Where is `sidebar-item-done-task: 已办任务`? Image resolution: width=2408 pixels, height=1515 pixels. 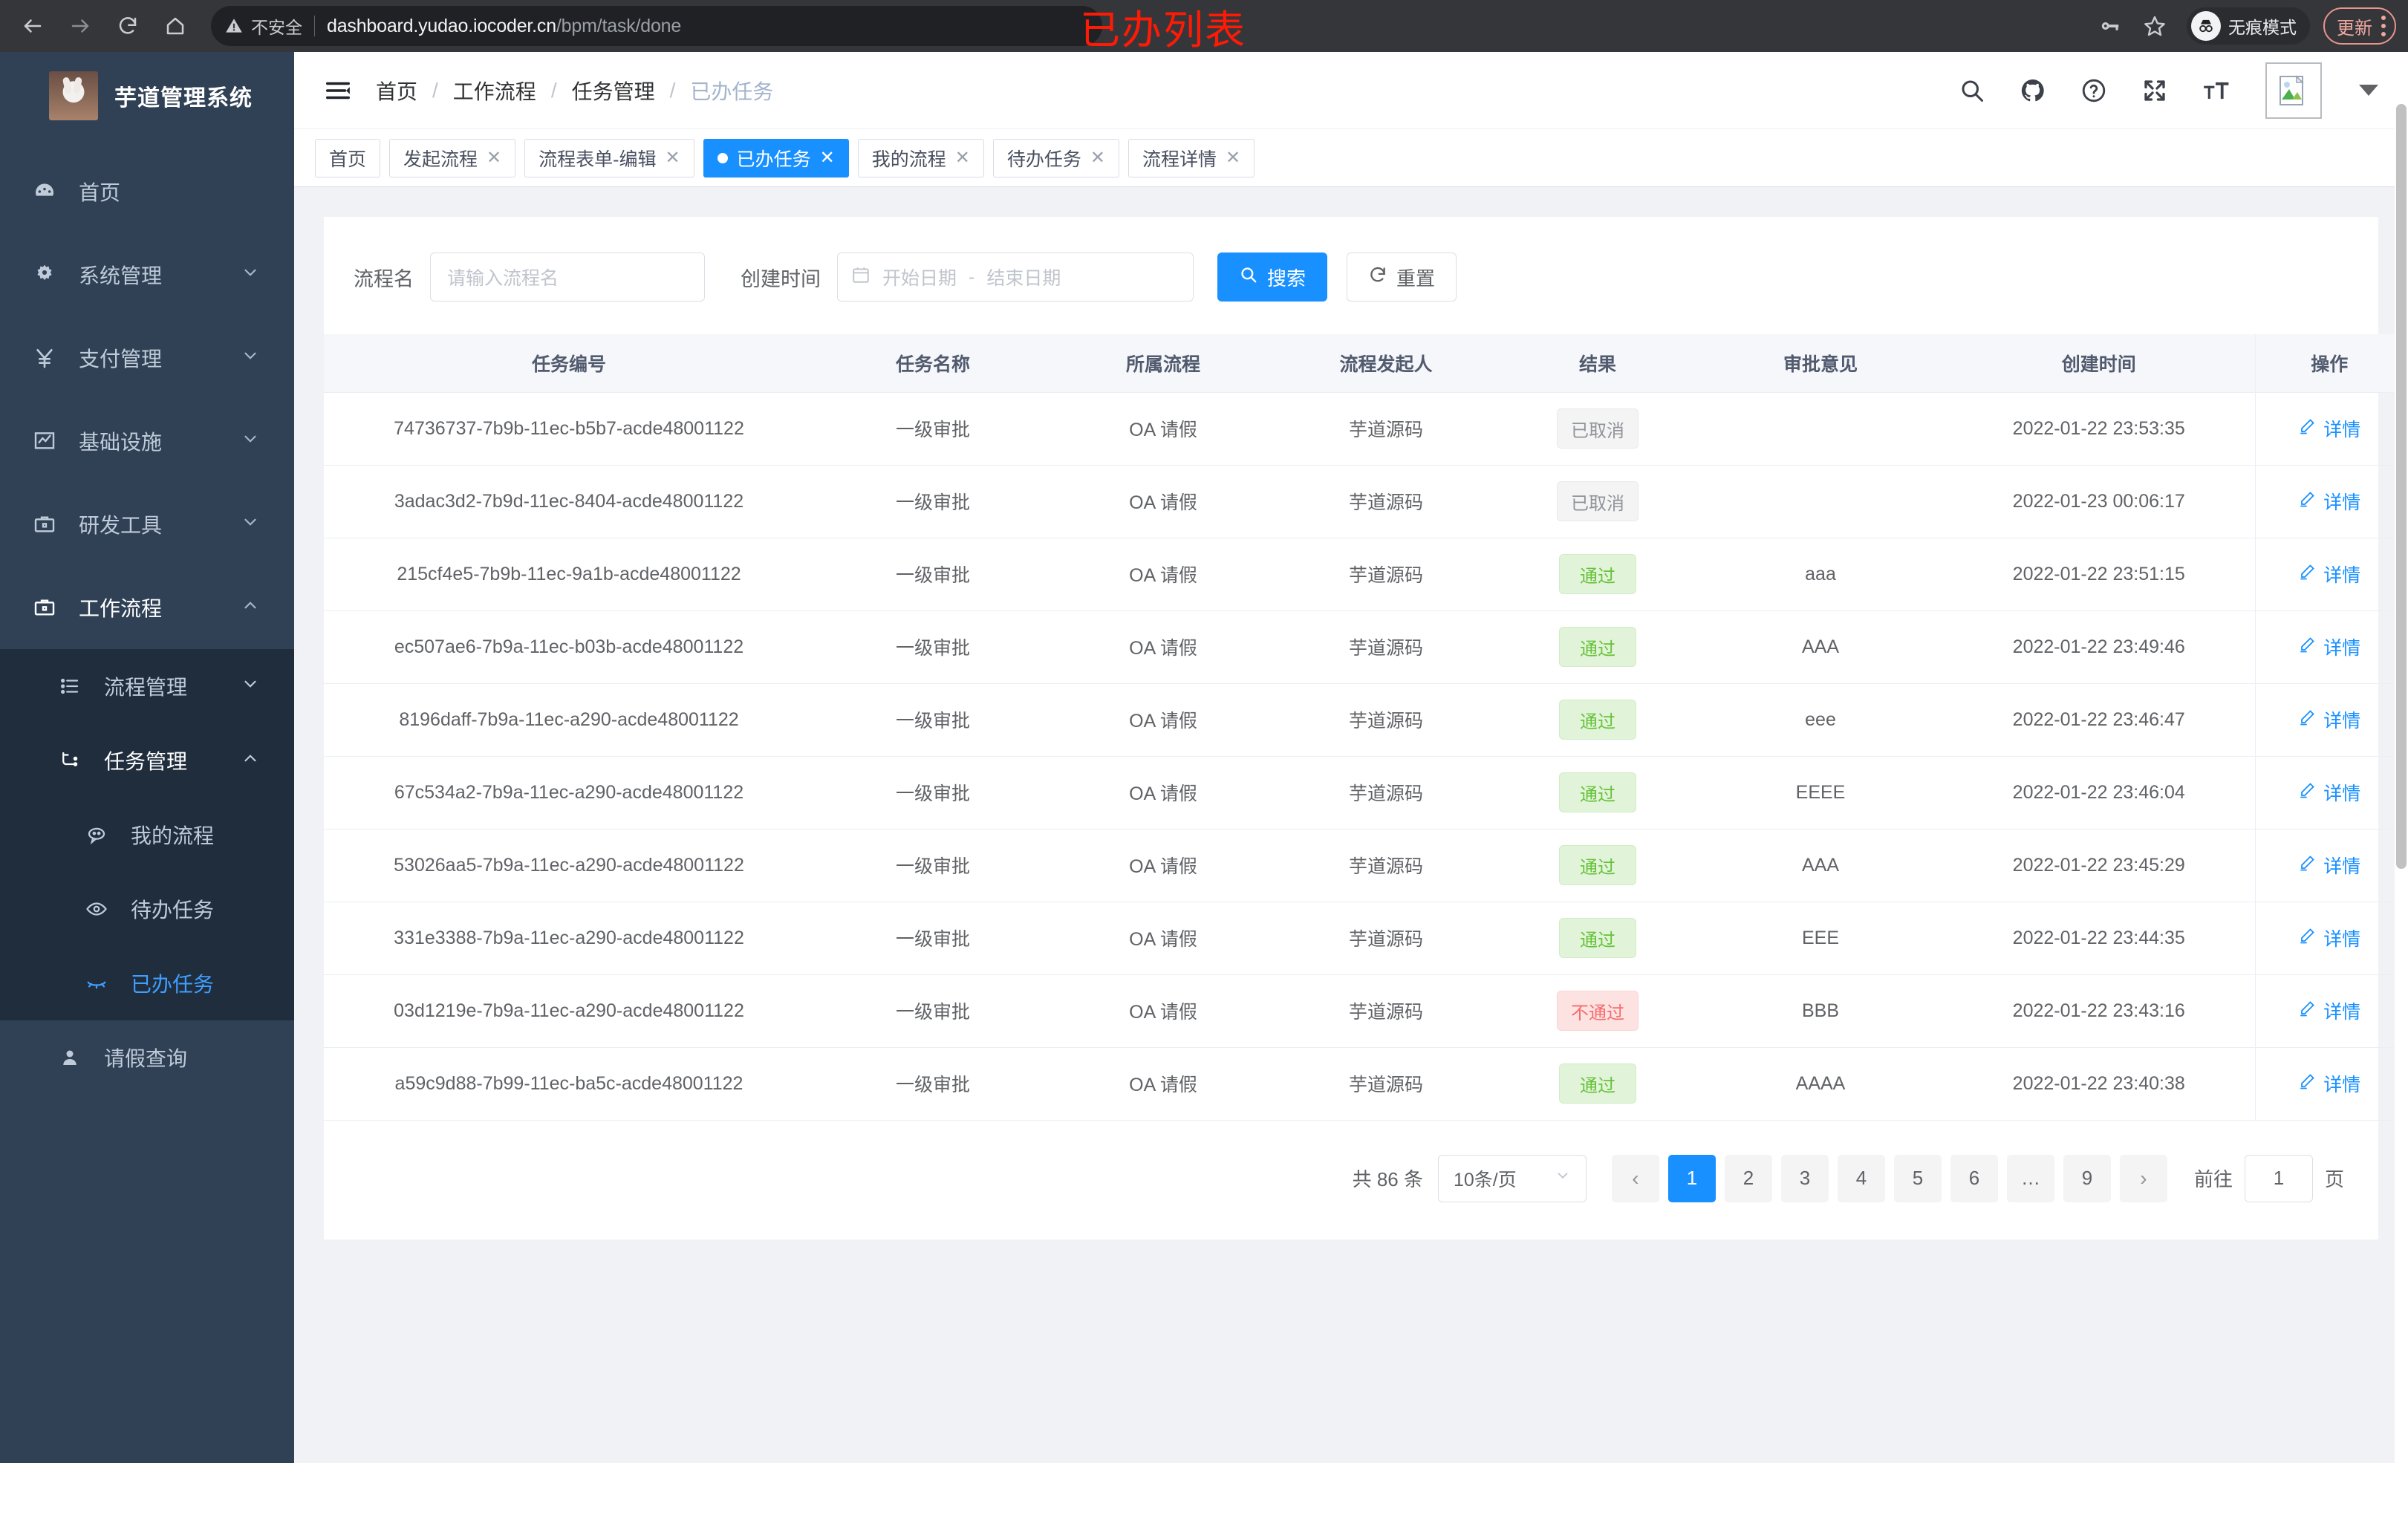 sidebar-item-done-task: 已办任务 is located at coordinates (147, 983).